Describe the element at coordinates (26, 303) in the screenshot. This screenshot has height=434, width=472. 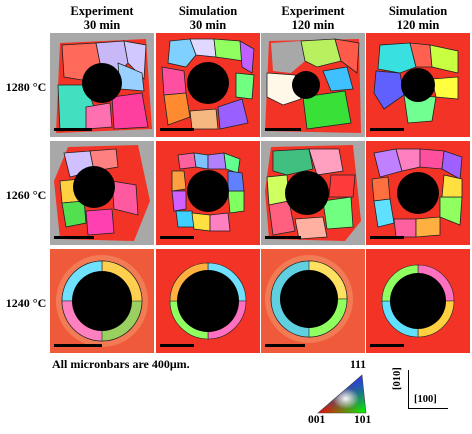
I see `row-label-1240: 1240 °C` at that location.